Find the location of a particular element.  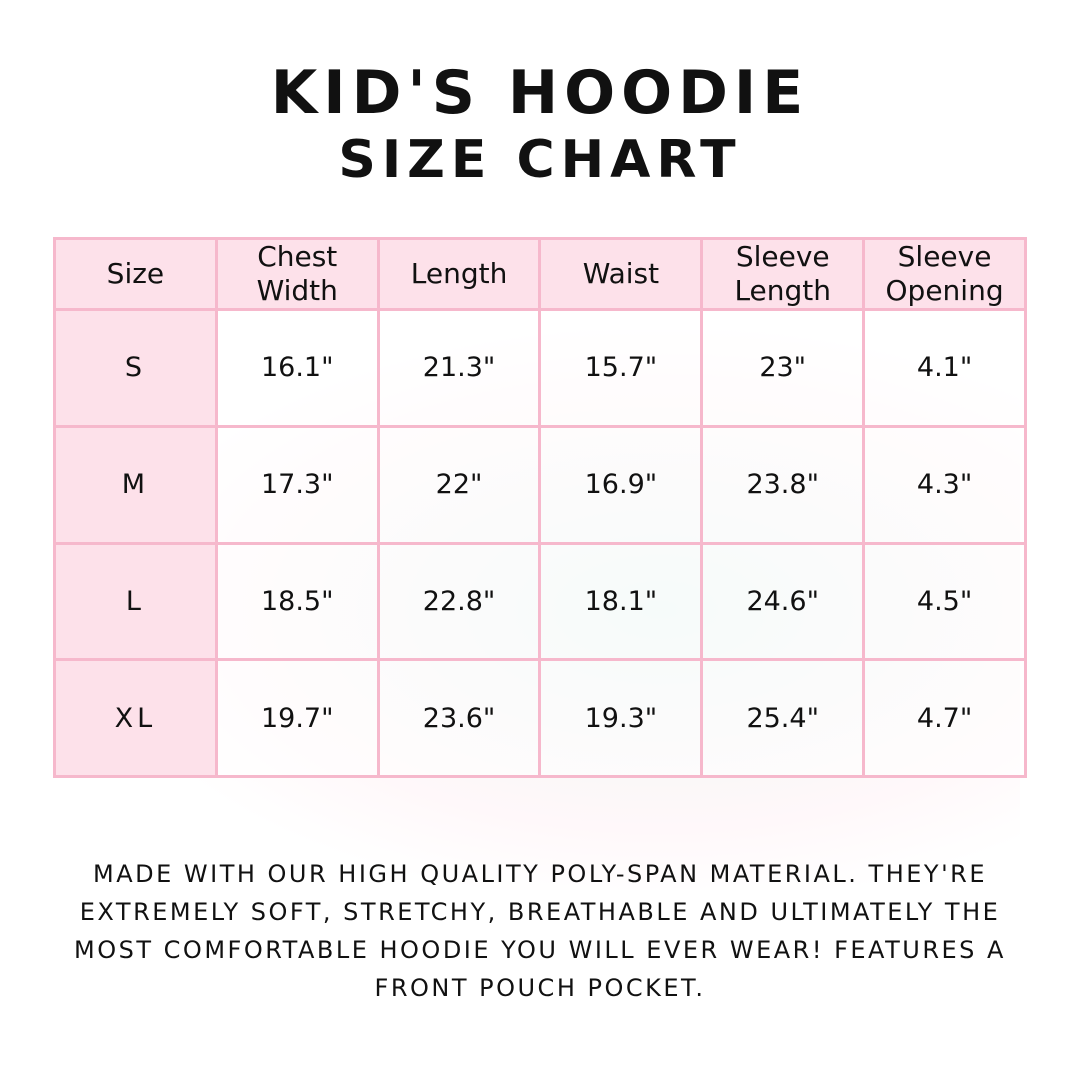

measurement-cell: 23" is located at coordinates (783, 368).